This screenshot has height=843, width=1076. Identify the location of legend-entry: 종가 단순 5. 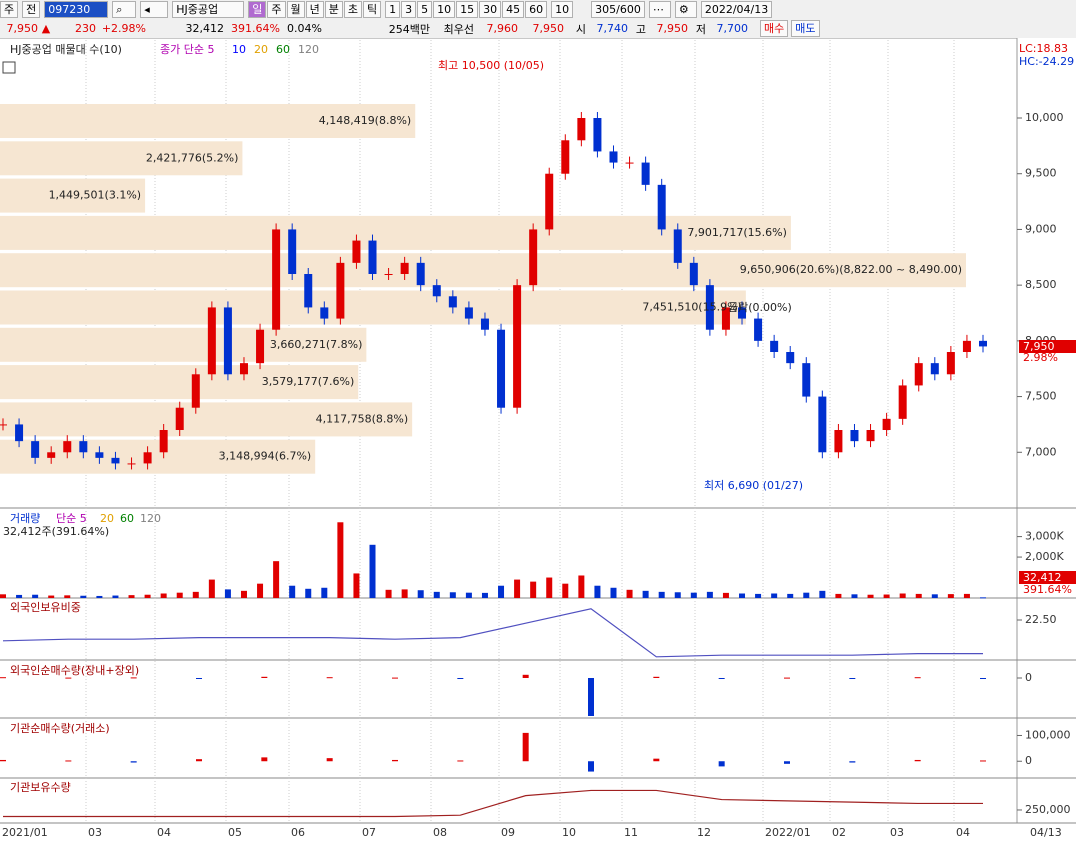
(187, 49).